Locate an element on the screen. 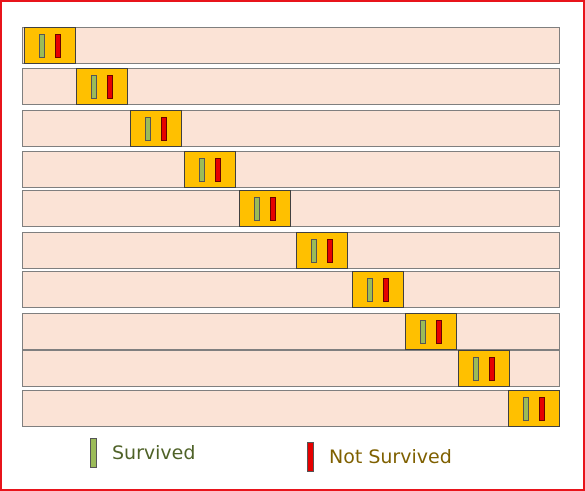  legend-survived-label: Survived is located at coordinates (154, 453).